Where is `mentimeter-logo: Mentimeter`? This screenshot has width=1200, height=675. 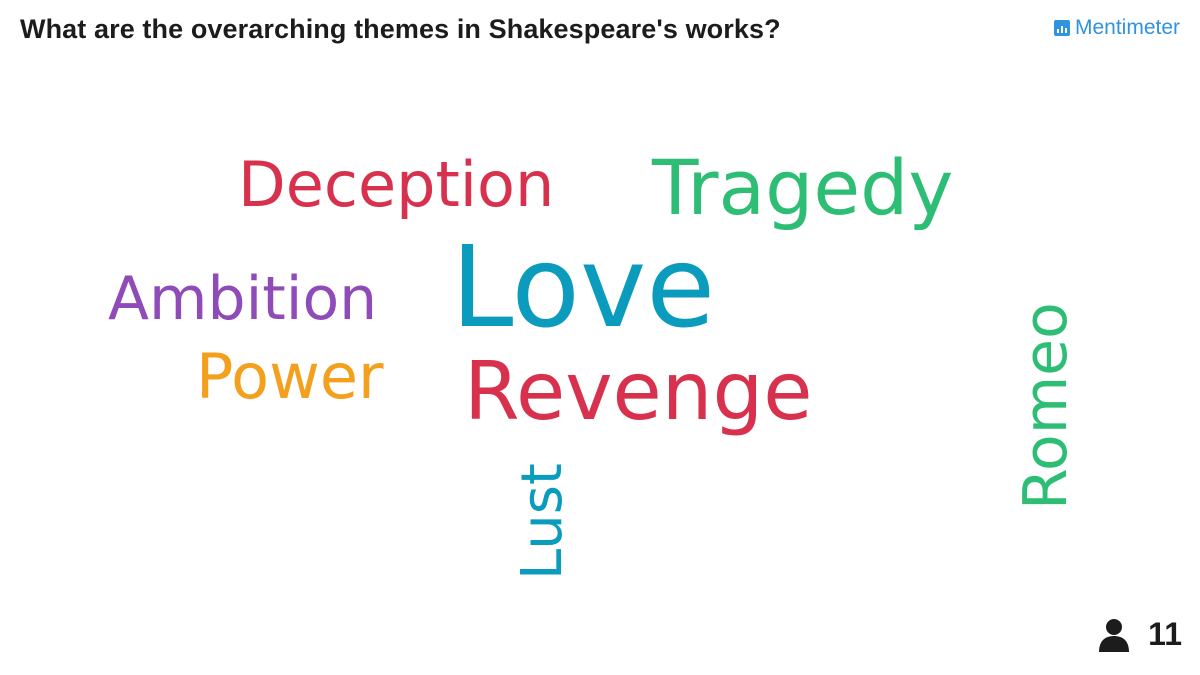 mentimeter-logo: Mentimeter is located at coordinates (1116, 28).